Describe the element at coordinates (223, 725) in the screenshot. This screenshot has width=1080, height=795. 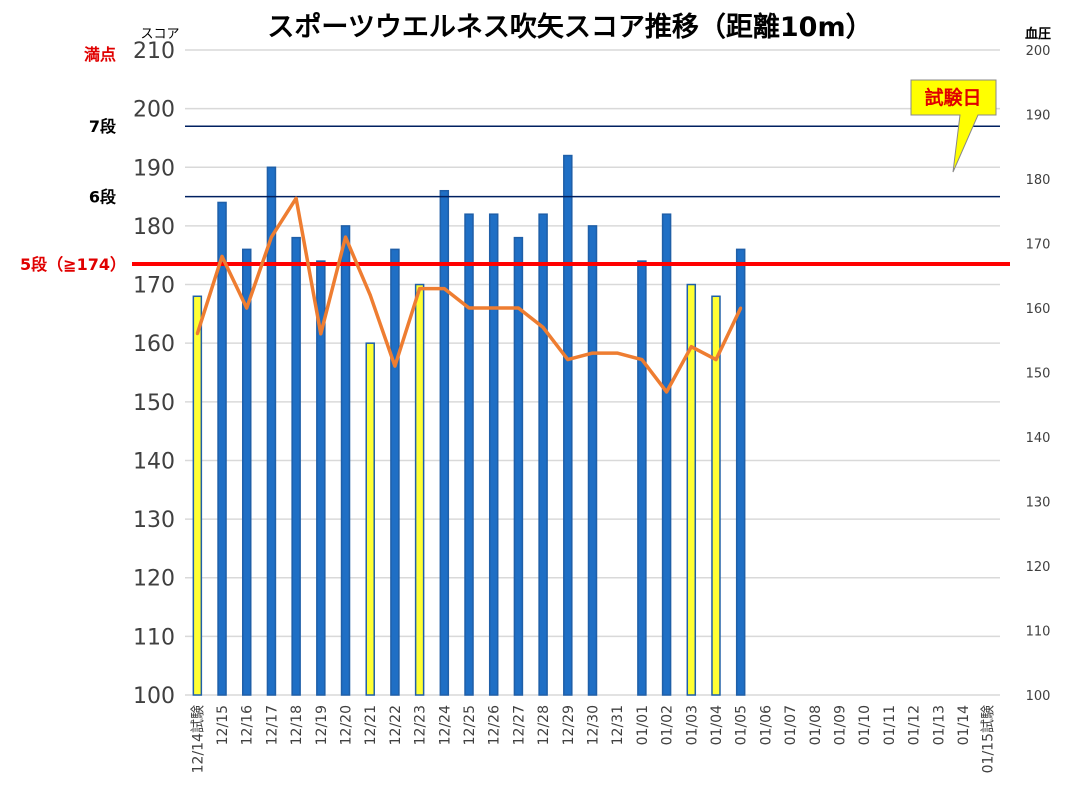
I see `x-tick-label: 12/15` at that location.